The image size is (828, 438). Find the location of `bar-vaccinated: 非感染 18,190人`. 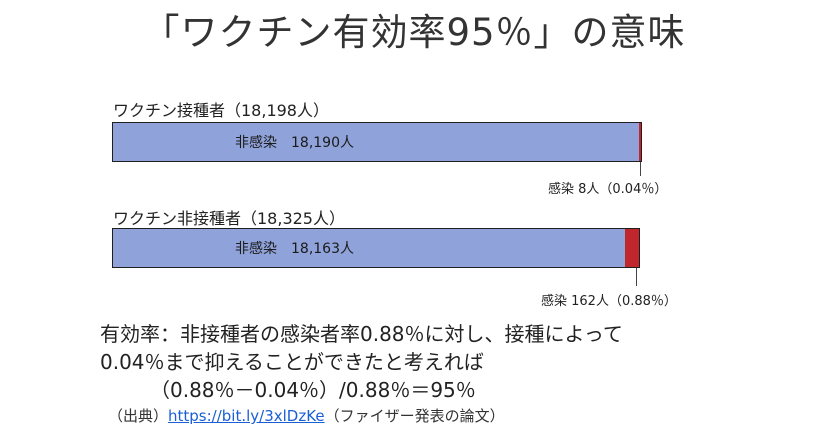

bar-vaccinated: 非感染 18,190人 is located at coordinates (377, 142).